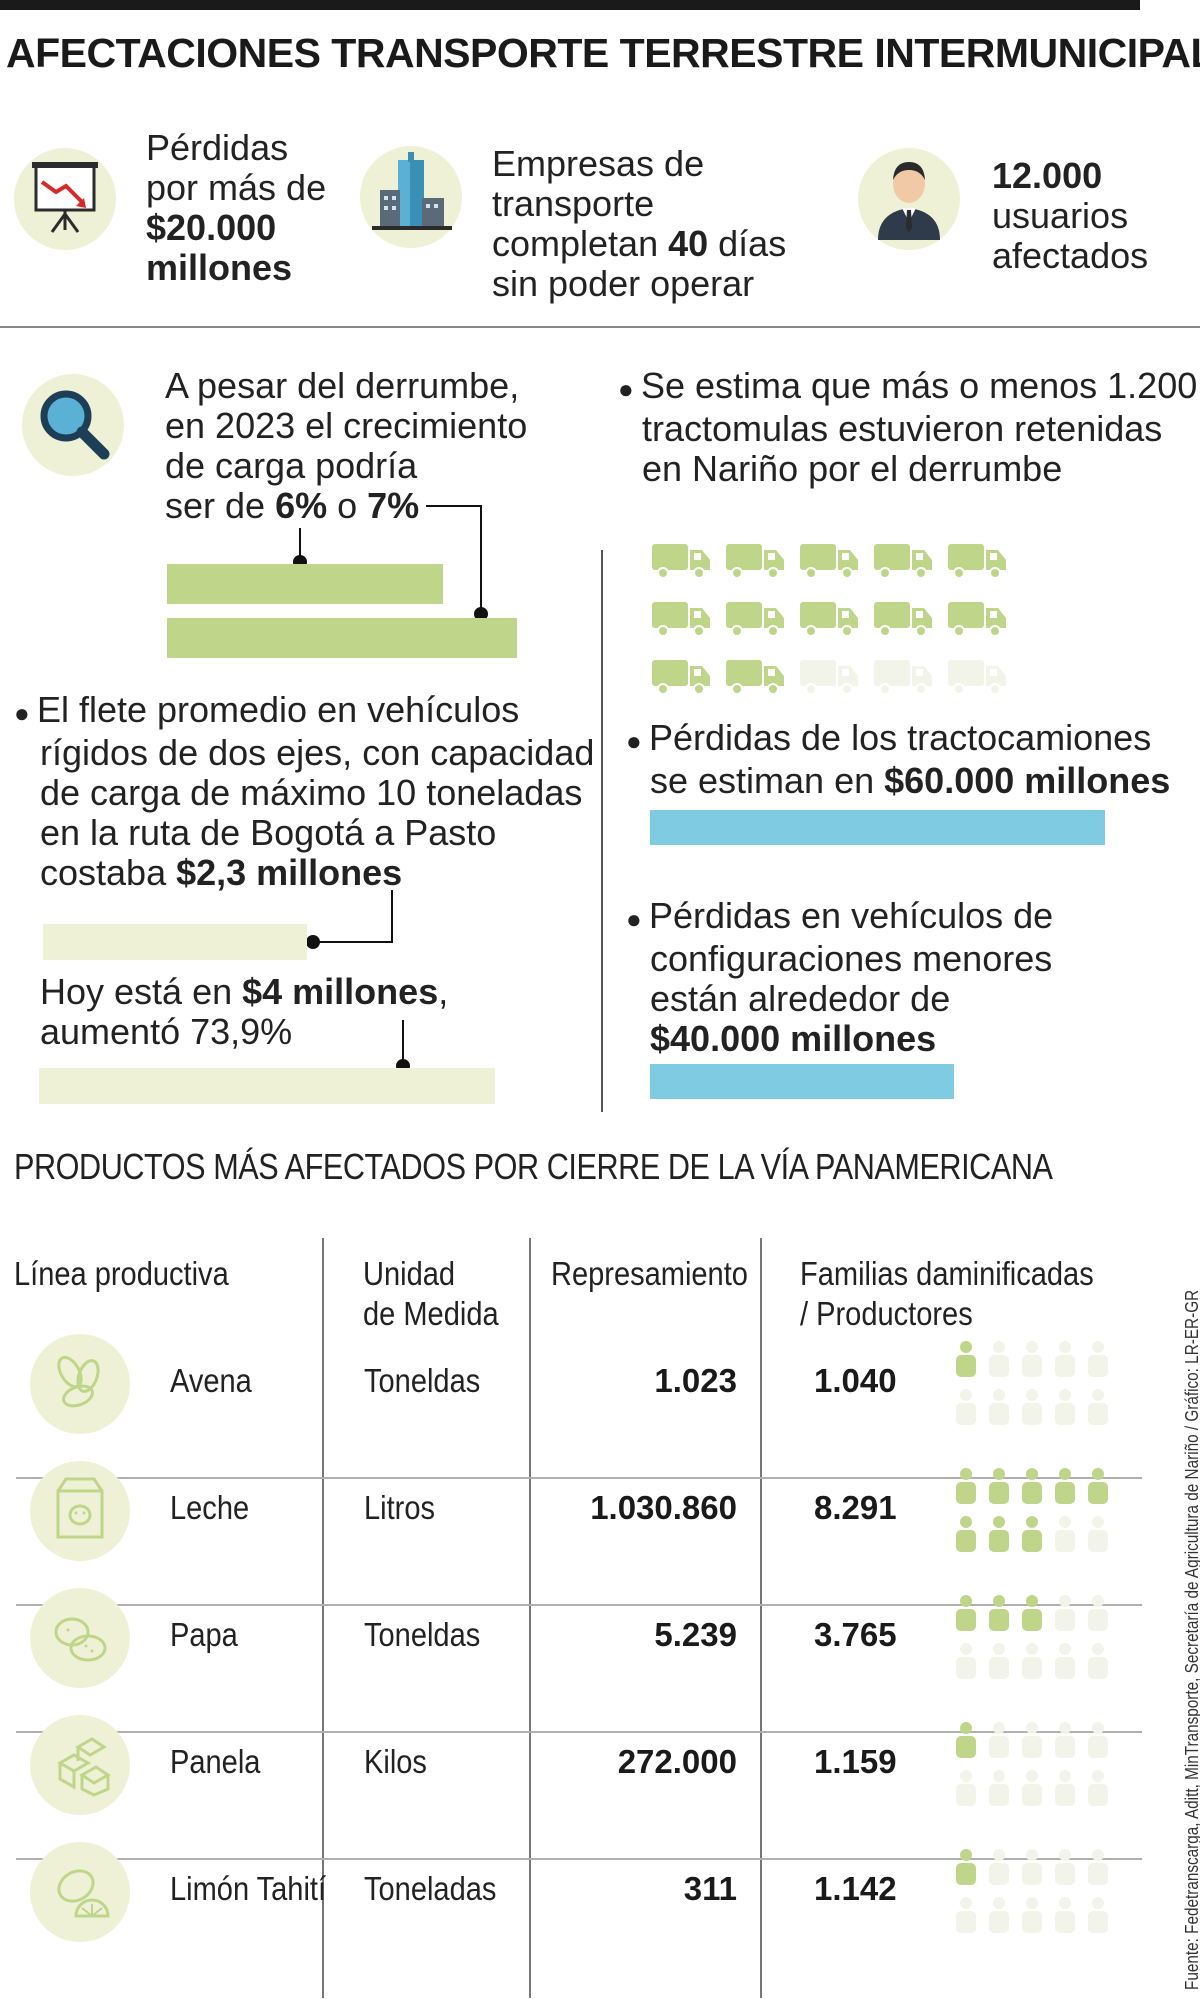  What do you see at coordinates (80, 1384) in the screenshot?
I see `oat-icon` at bounding box center [80, 1384].